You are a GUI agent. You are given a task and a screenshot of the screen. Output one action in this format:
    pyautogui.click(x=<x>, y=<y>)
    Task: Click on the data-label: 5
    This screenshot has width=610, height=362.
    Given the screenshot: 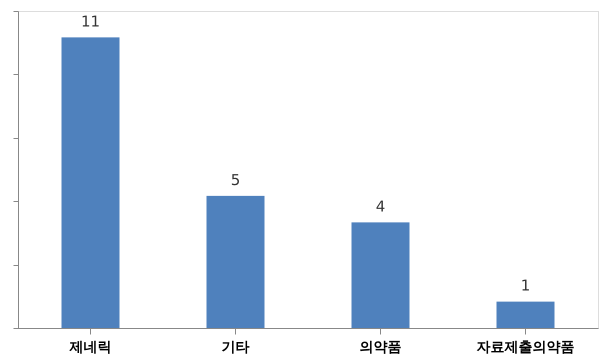 What is the action you would take?
    pyautogui.click(x=235, y=179)
    